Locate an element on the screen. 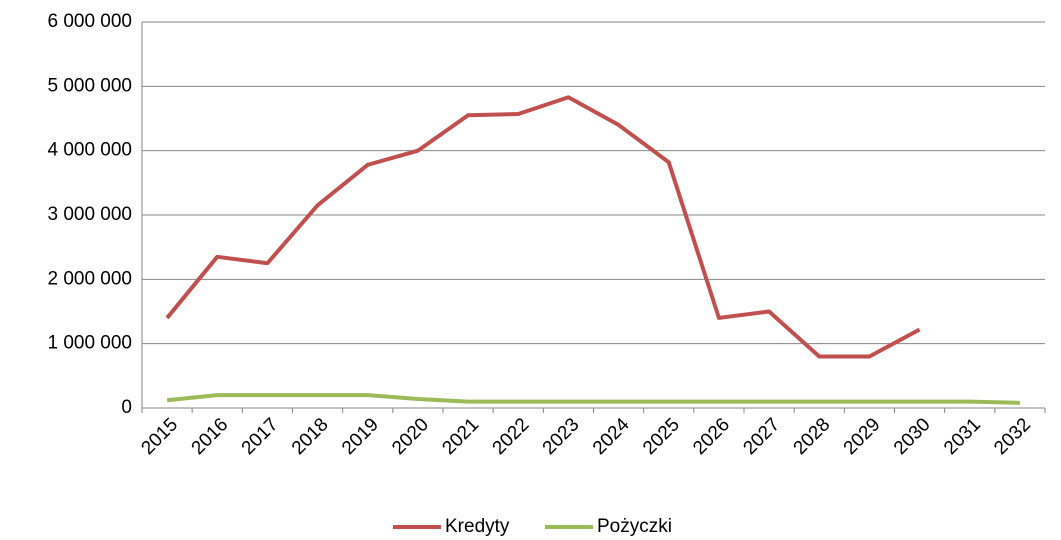 The height and width of the screenshot is (540, 1061). x-tick-label: 2020 is located at coordinates (410, 436).